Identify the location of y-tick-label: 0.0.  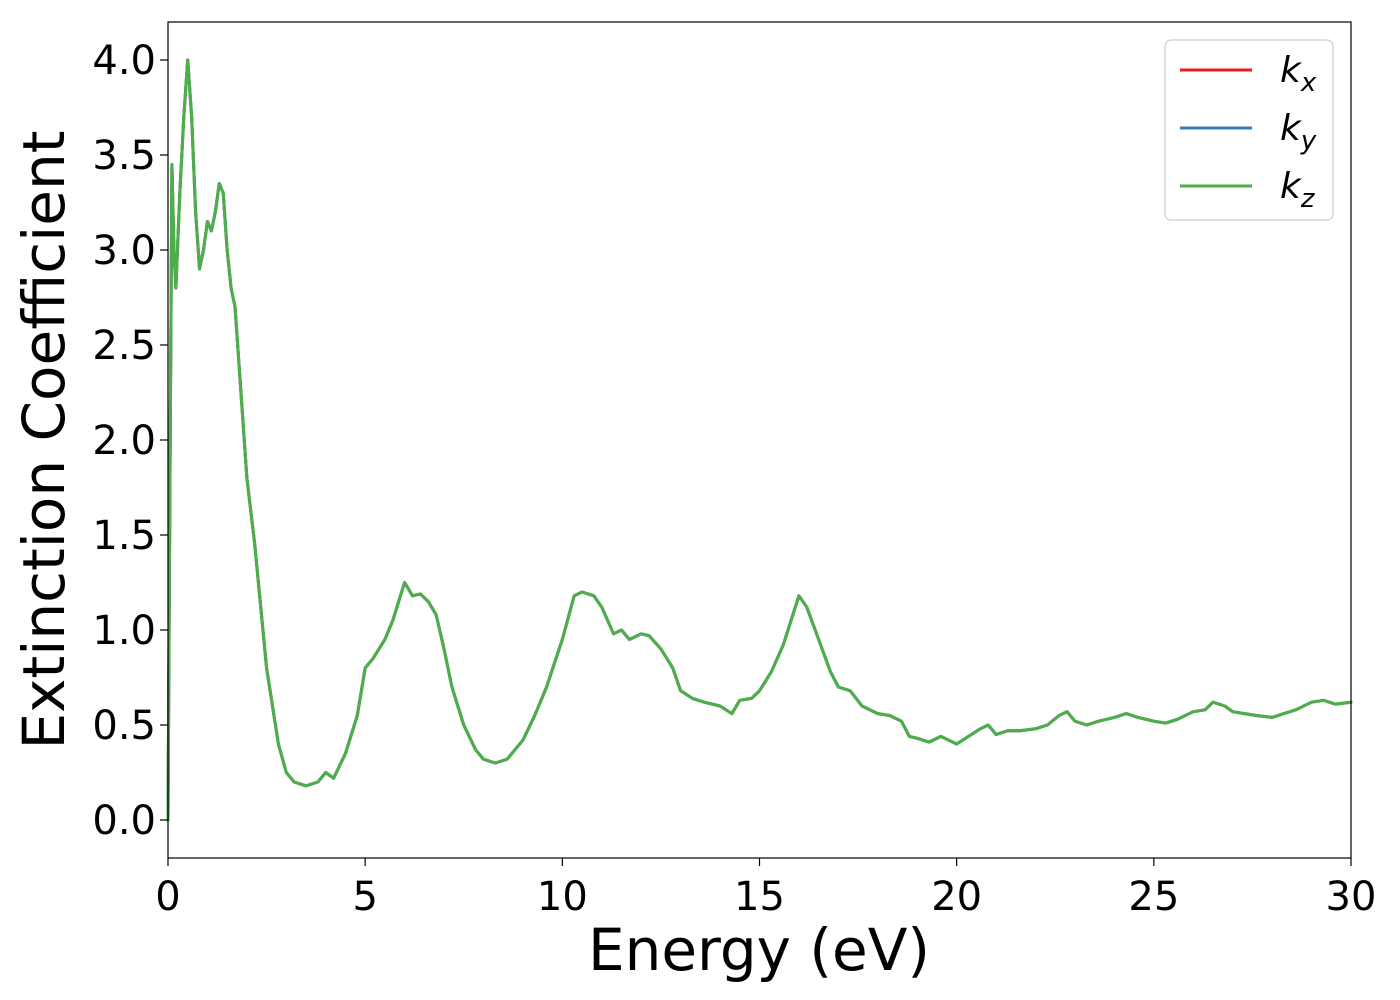
(124, 821).